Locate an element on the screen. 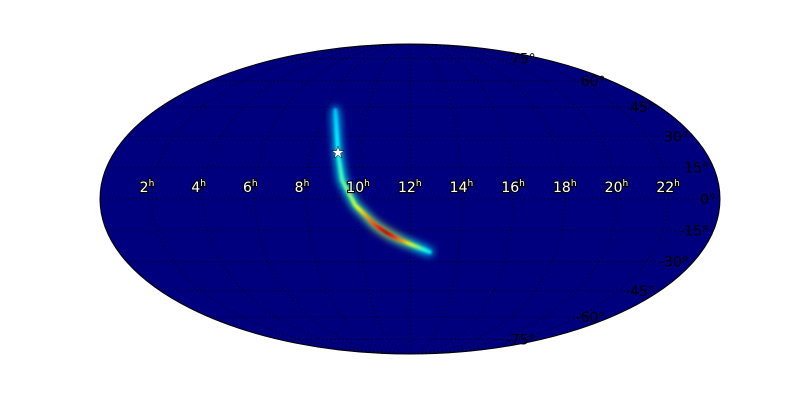  arc-segment is located at coordinates (428, 252).